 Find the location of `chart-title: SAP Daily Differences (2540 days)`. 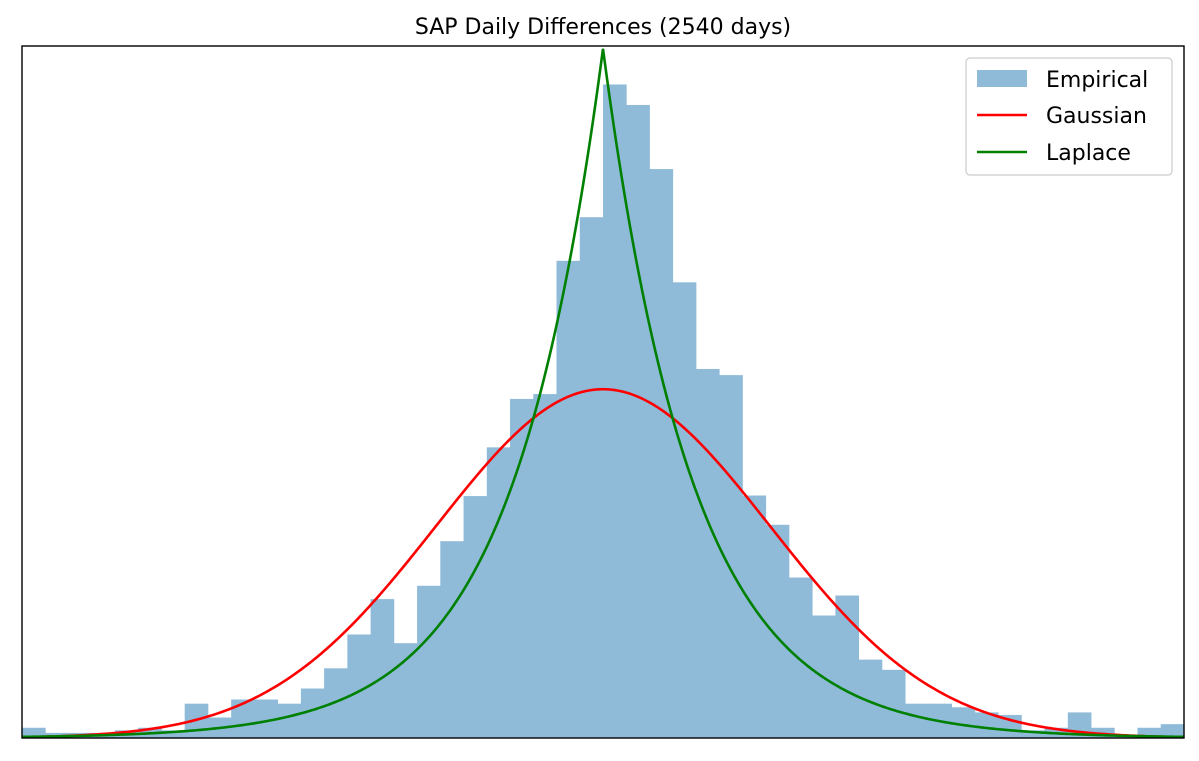

chart-title: SAP Daily Differences (2540 days) is located at coordinates (603, 27).